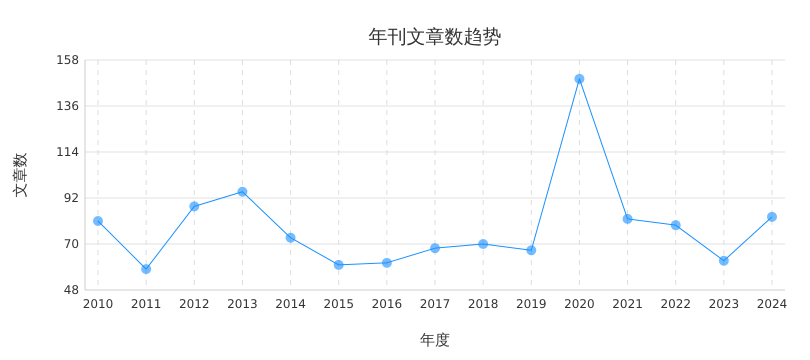 The height and width of the screenshot is (360, 810). What do you see at coordinates (338, 304) in the screenshot?
I see `x-tick-label: 2015` at bounding box center [338, 304].